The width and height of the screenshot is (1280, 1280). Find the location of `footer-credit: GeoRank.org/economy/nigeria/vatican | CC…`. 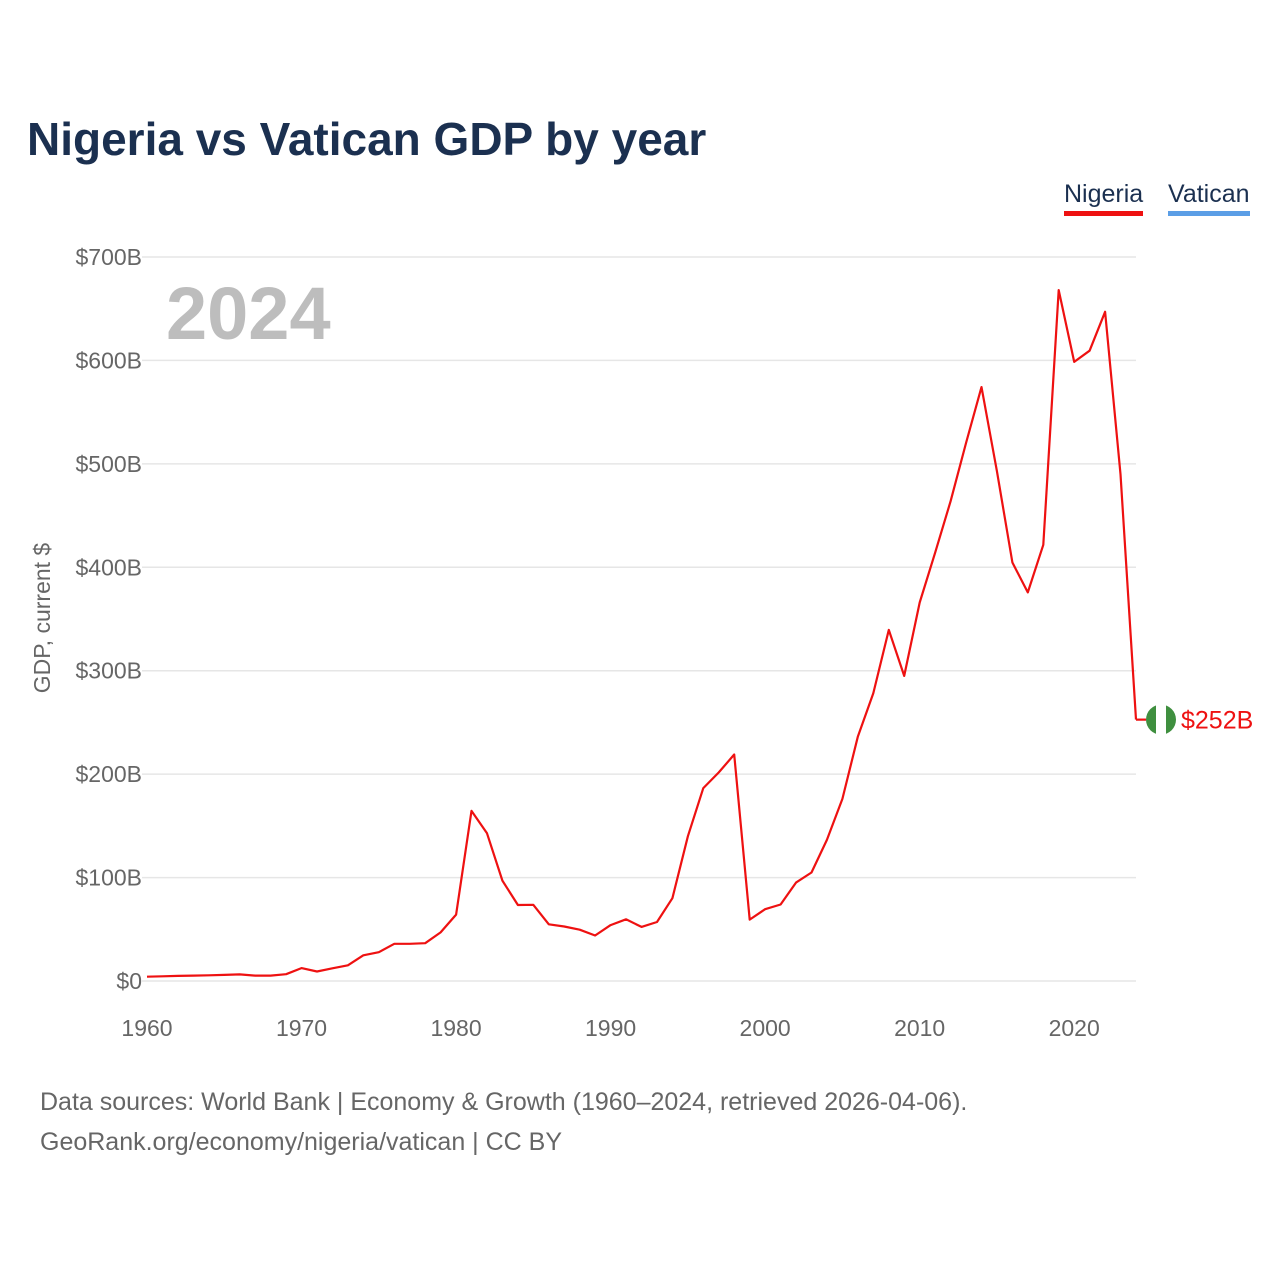

footer-credit: GeoRank.org/economy/nigeria/vatican | CC… is located at coordinates (301, 1142).